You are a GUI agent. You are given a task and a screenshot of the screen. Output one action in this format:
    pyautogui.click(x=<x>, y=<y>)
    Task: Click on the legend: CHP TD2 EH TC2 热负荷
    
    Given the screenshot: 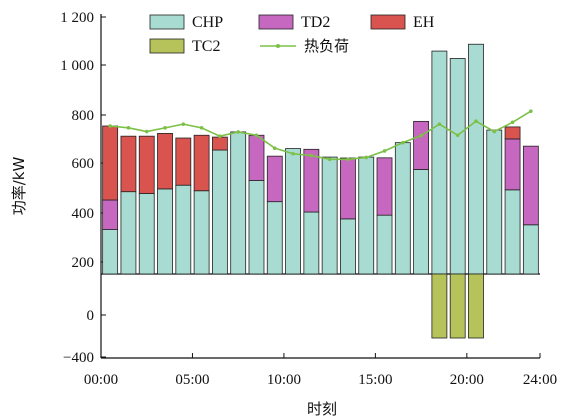 What is the action you would take?
    pyautogui.click(x=292, y=34)
    